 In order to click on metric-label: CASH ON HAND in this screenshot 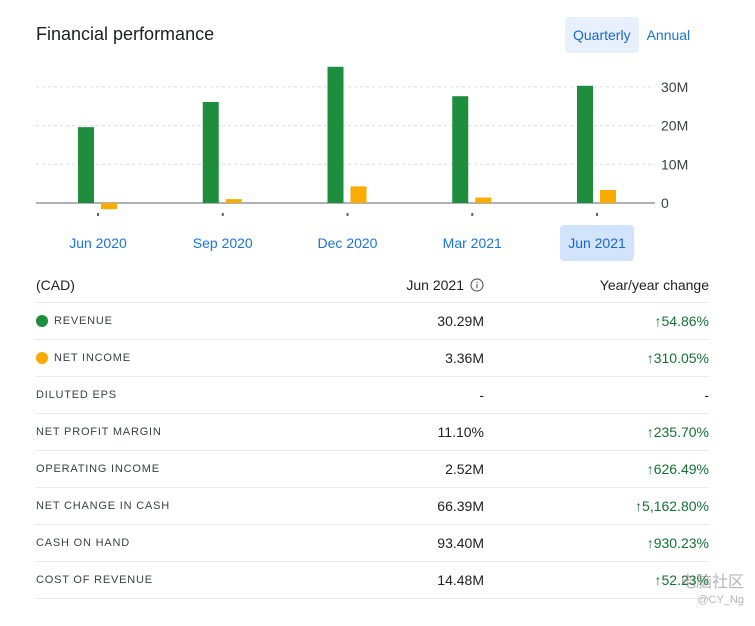, I will do `click(83, 543)`.